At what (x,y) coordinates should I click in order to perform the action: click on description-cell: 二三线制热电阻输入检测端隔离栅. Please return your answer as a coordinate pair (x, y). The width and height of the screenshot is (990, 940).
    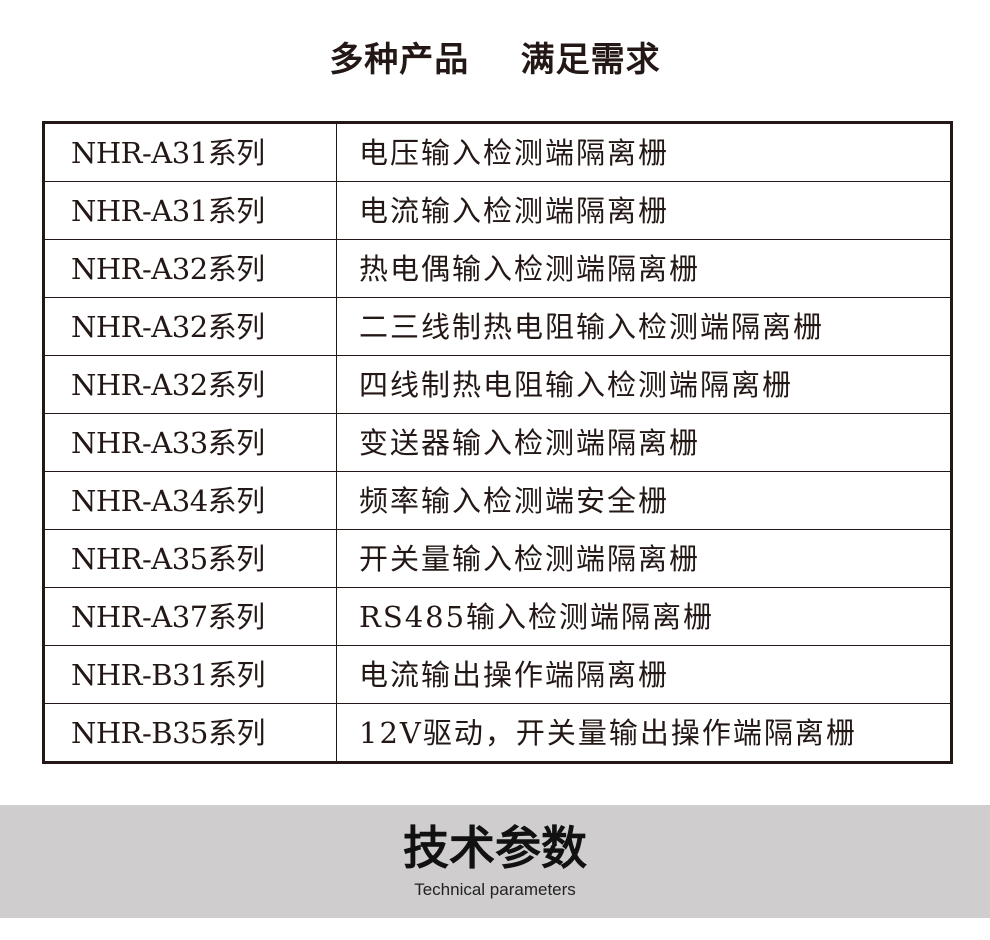
    Looking at the image, I should click on (644, 326).